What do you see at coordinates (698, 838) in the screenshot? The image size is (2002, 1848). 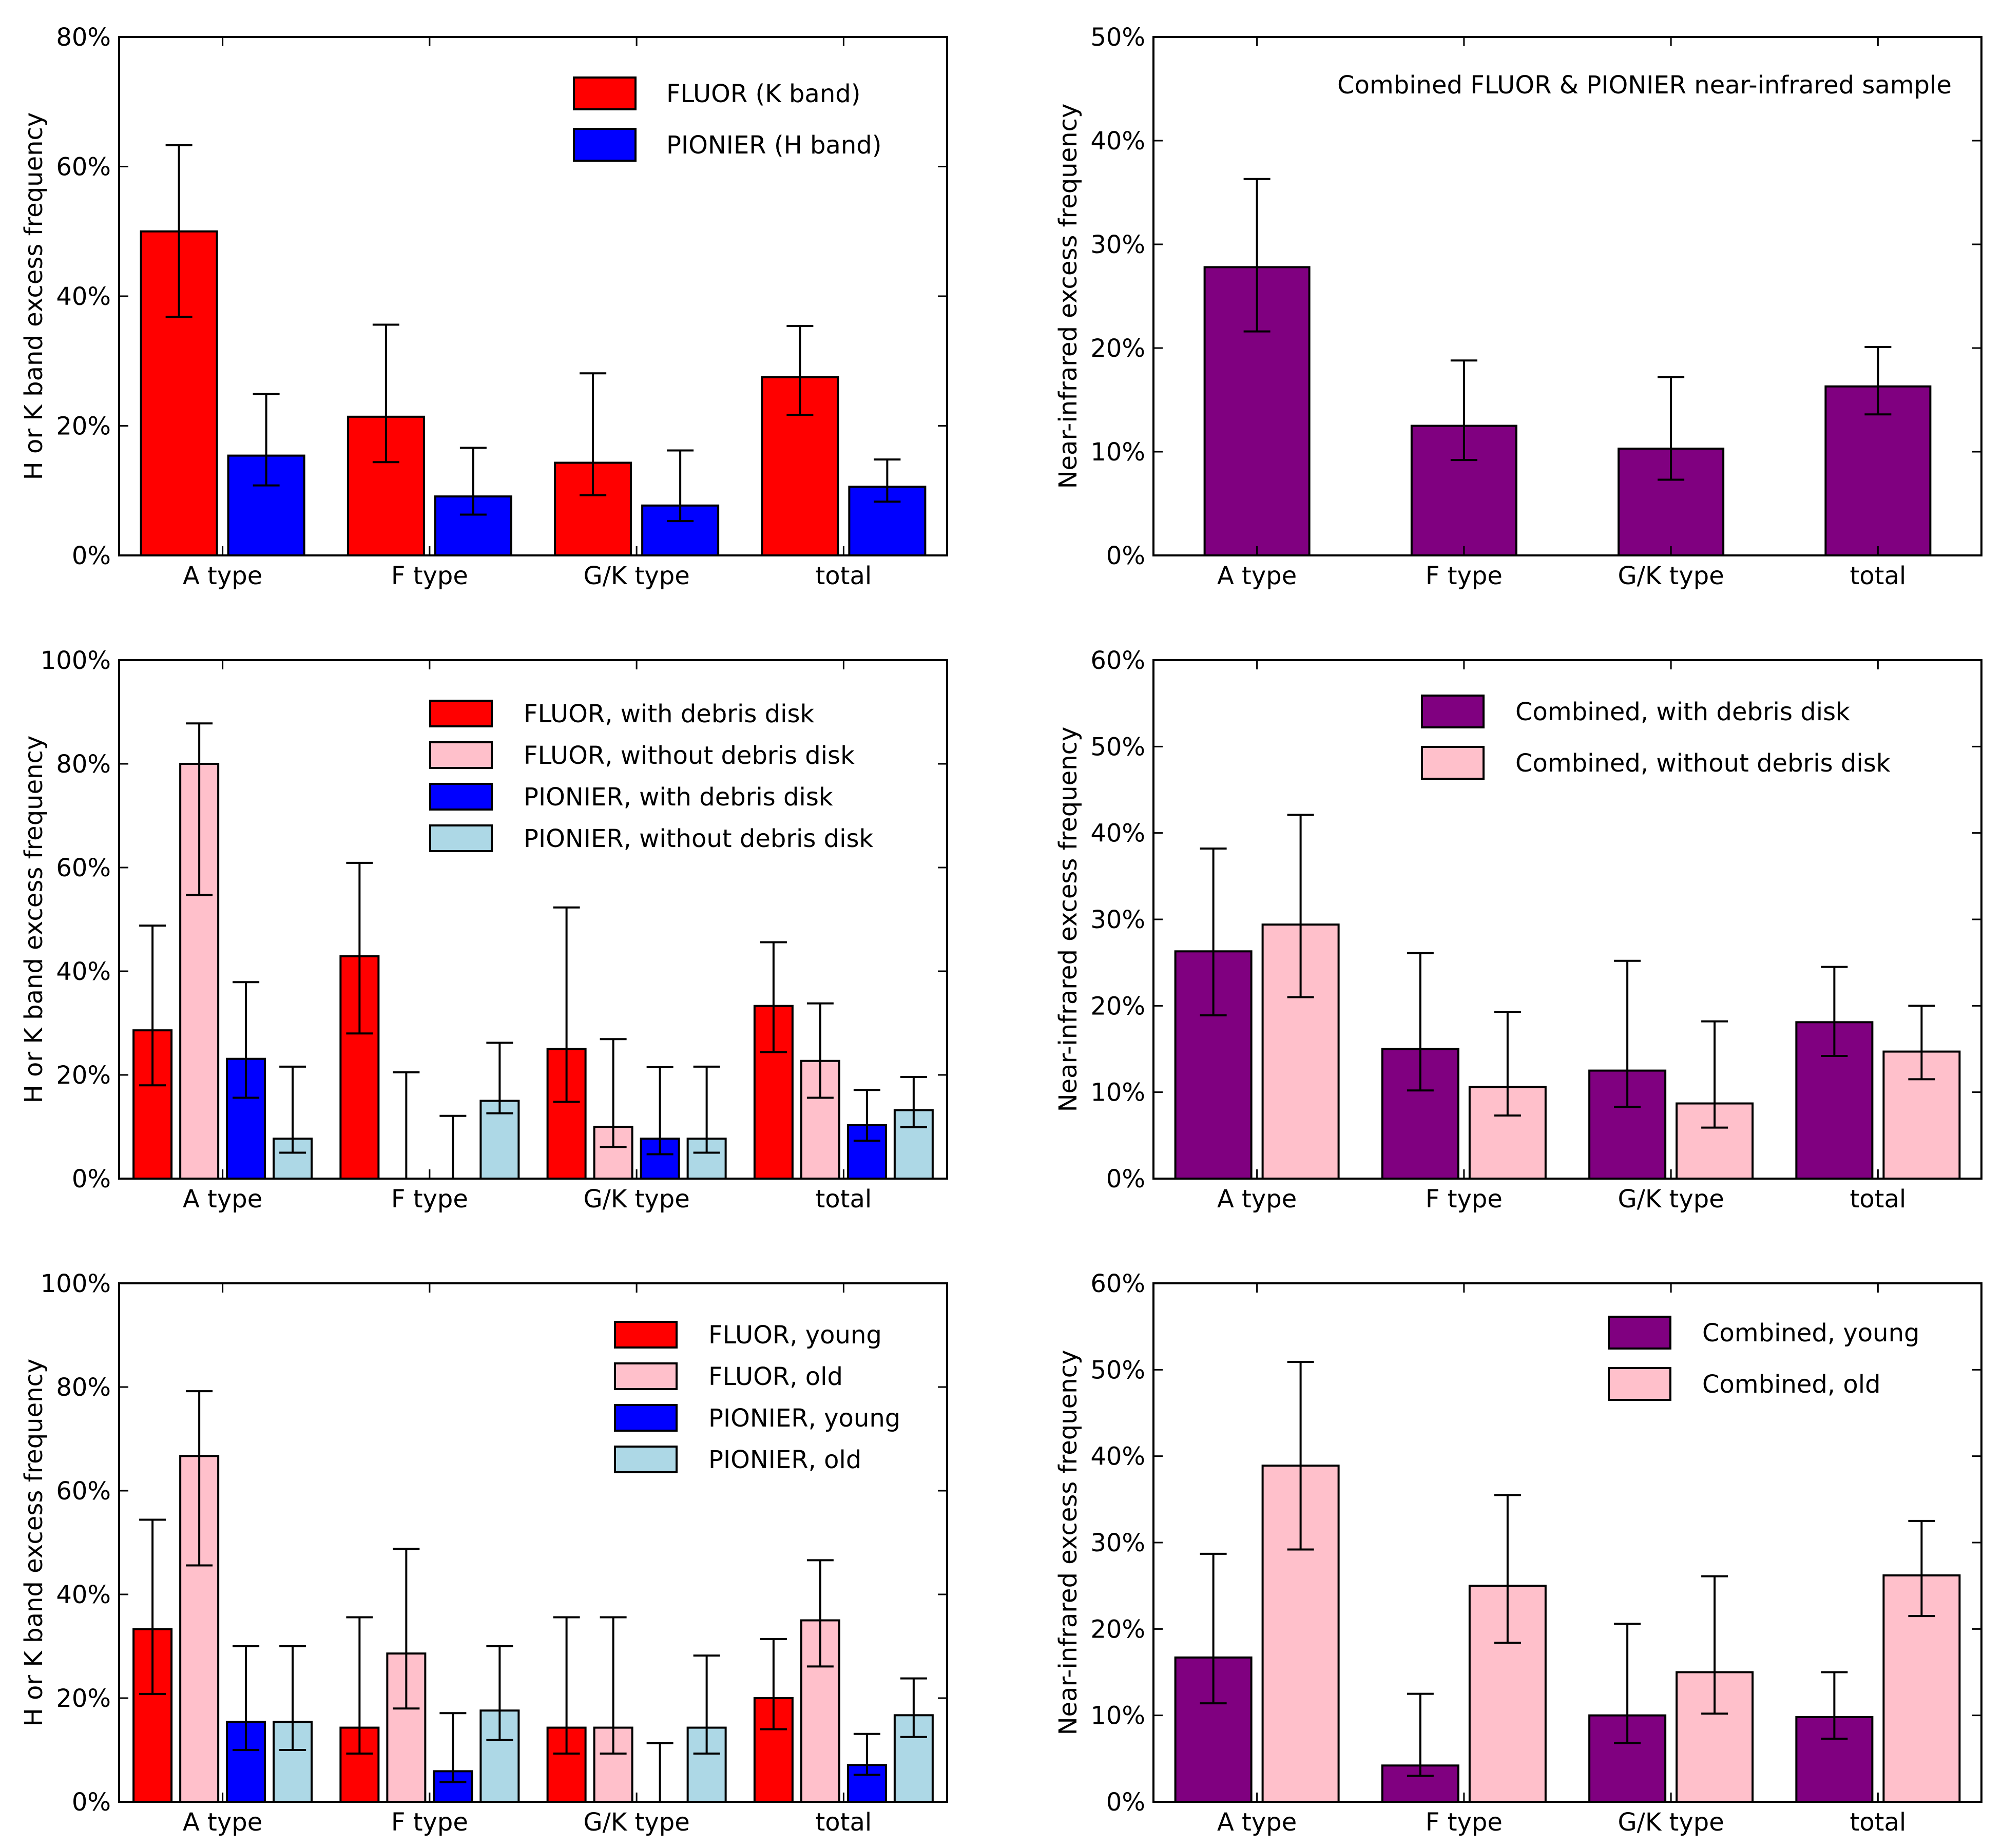 I see `legend-label: PIONIER, without debris disk` at bounding box center [698, 838].